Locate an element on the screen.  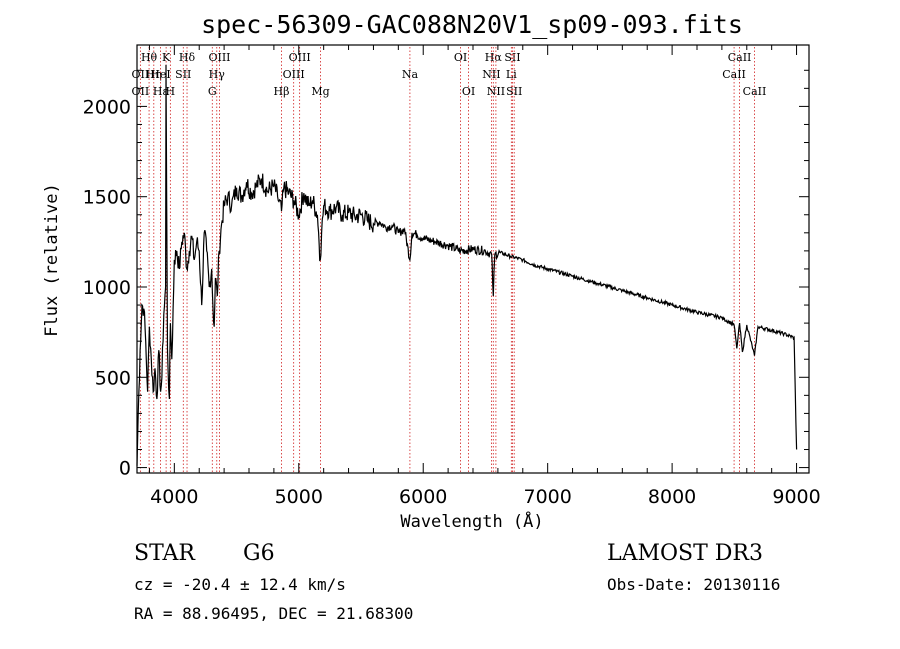
redshift-velocity: cz = -20.4 ± 12.4 km/s is located at coordinates (240, 584).